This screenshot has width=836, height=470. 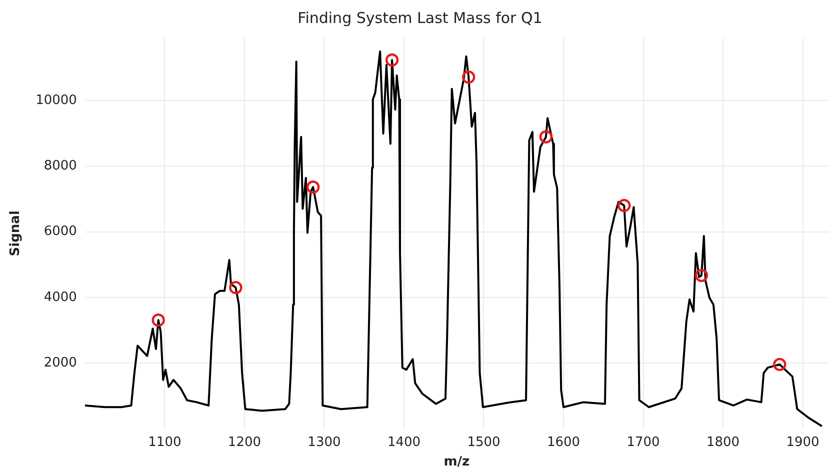 I want to click on x-tick-label: 1600, so click(x=563, y=442).